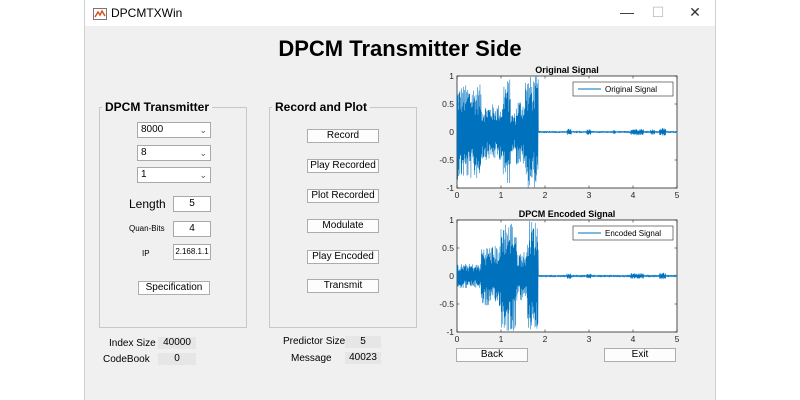 The image size is (800, 400). What do you see at coordinates (174, 153) in the screenshot?
I see `bits-dropdown: 8 ⌄` at bounding box center [174, 153].